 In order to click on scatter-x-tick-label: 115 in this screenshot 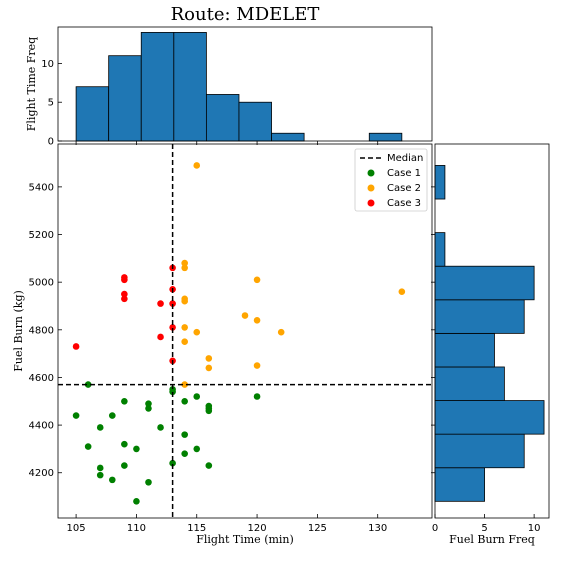, I will do `click(196, 528)`.